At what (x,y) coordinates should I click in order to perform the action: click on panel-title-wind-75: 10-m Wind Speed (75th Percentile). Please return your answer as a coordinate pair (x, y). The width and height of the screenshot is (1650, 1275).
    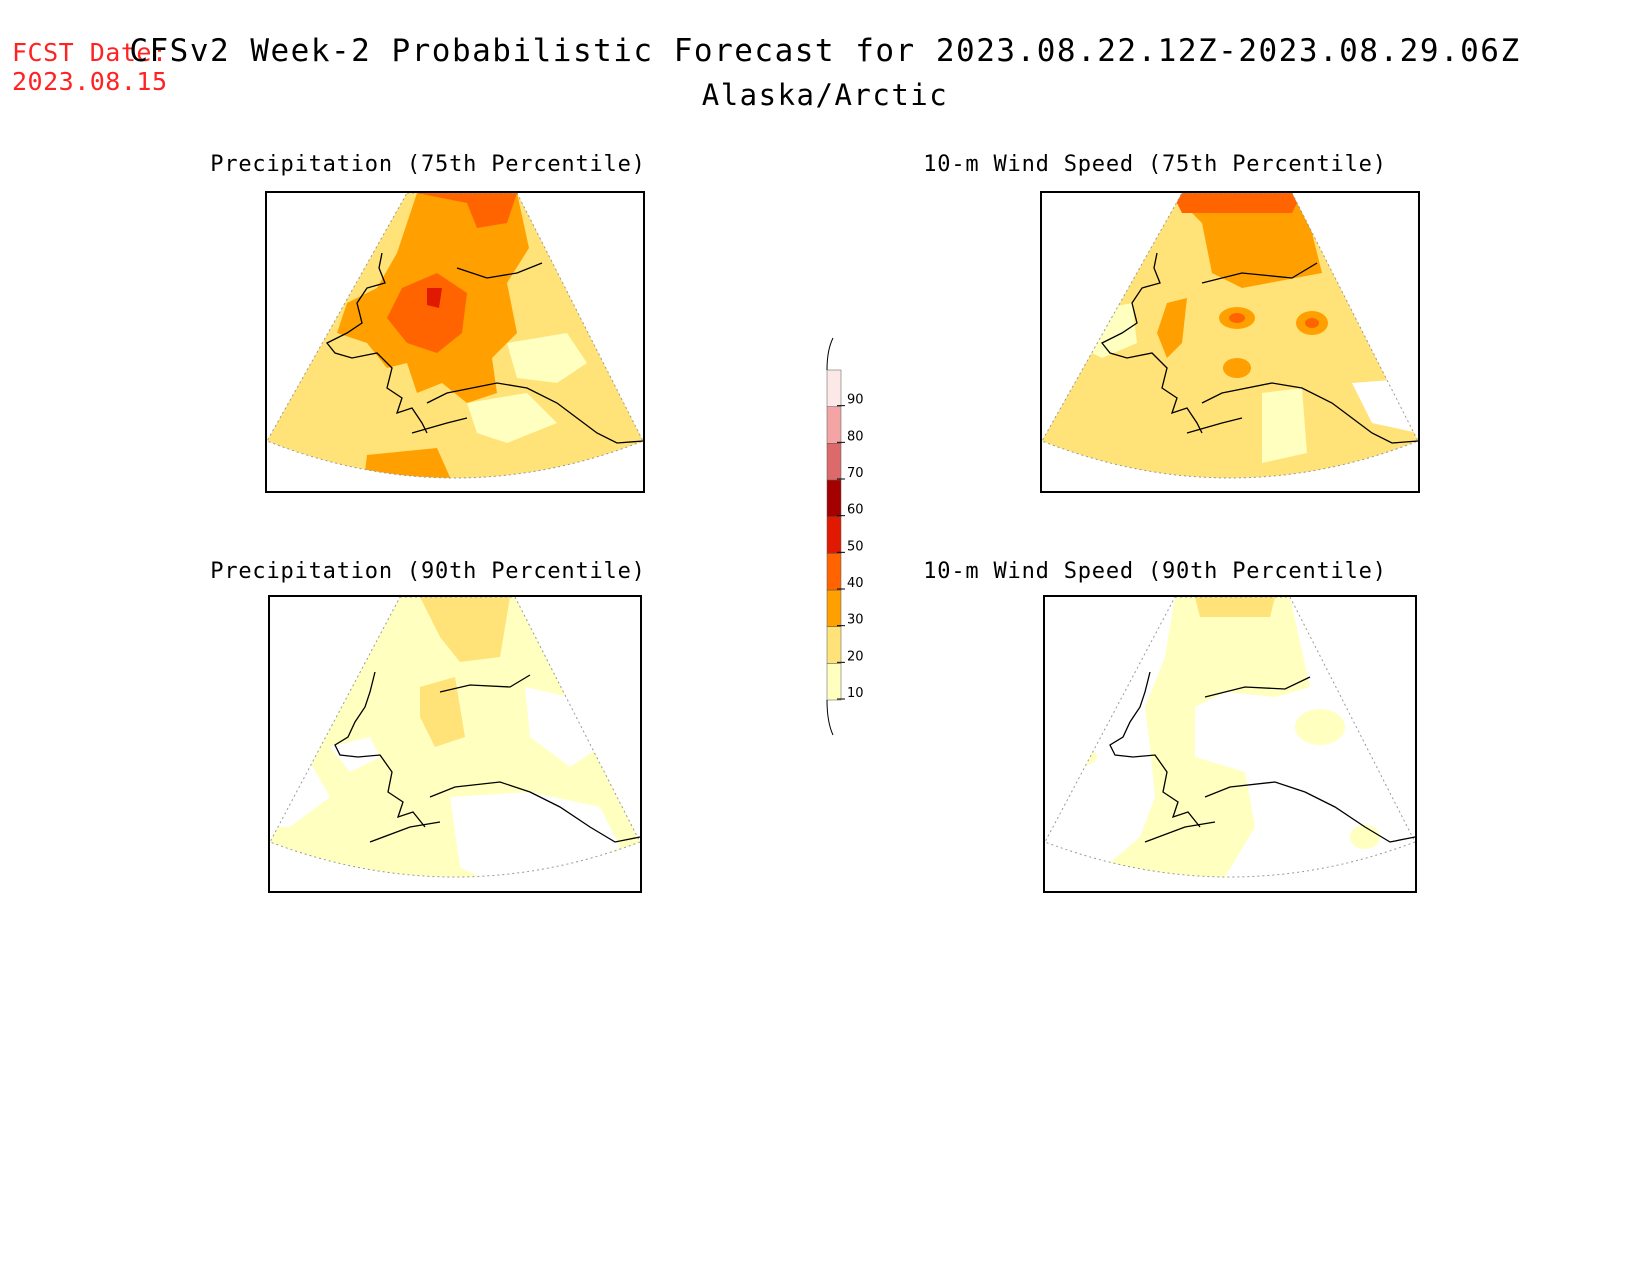
    Looking at the image, I should click on (1155, 164).